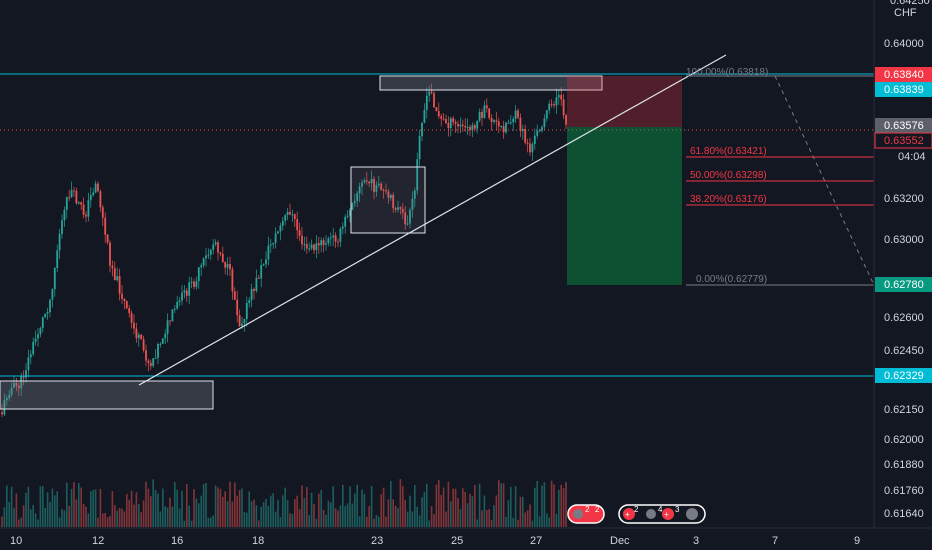 The width and height of the screenshot is (932, 550). I want to click on demand-zone-box, so click(107, 395).